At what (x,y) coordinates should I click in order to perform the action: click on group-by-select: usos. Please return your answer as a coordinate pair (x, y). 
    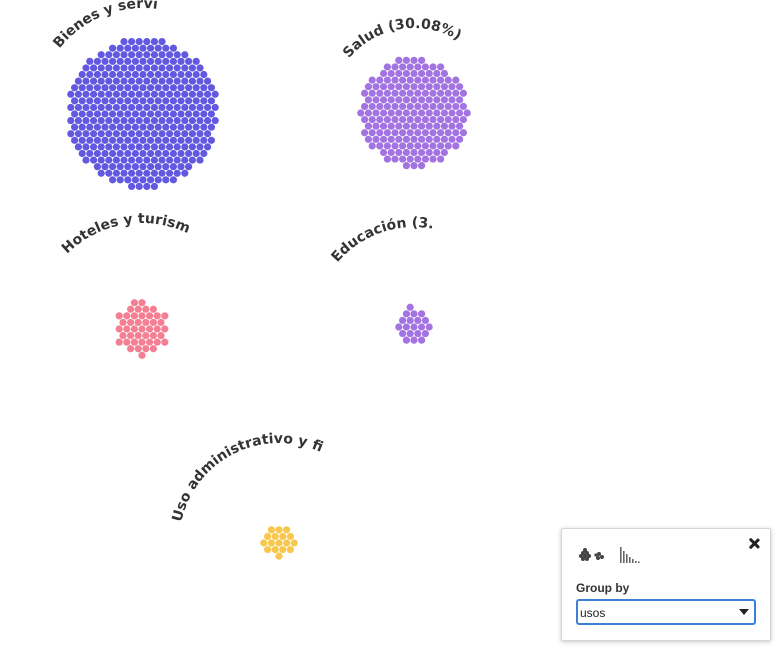
    Looking at the image, I should click on (666, 612).